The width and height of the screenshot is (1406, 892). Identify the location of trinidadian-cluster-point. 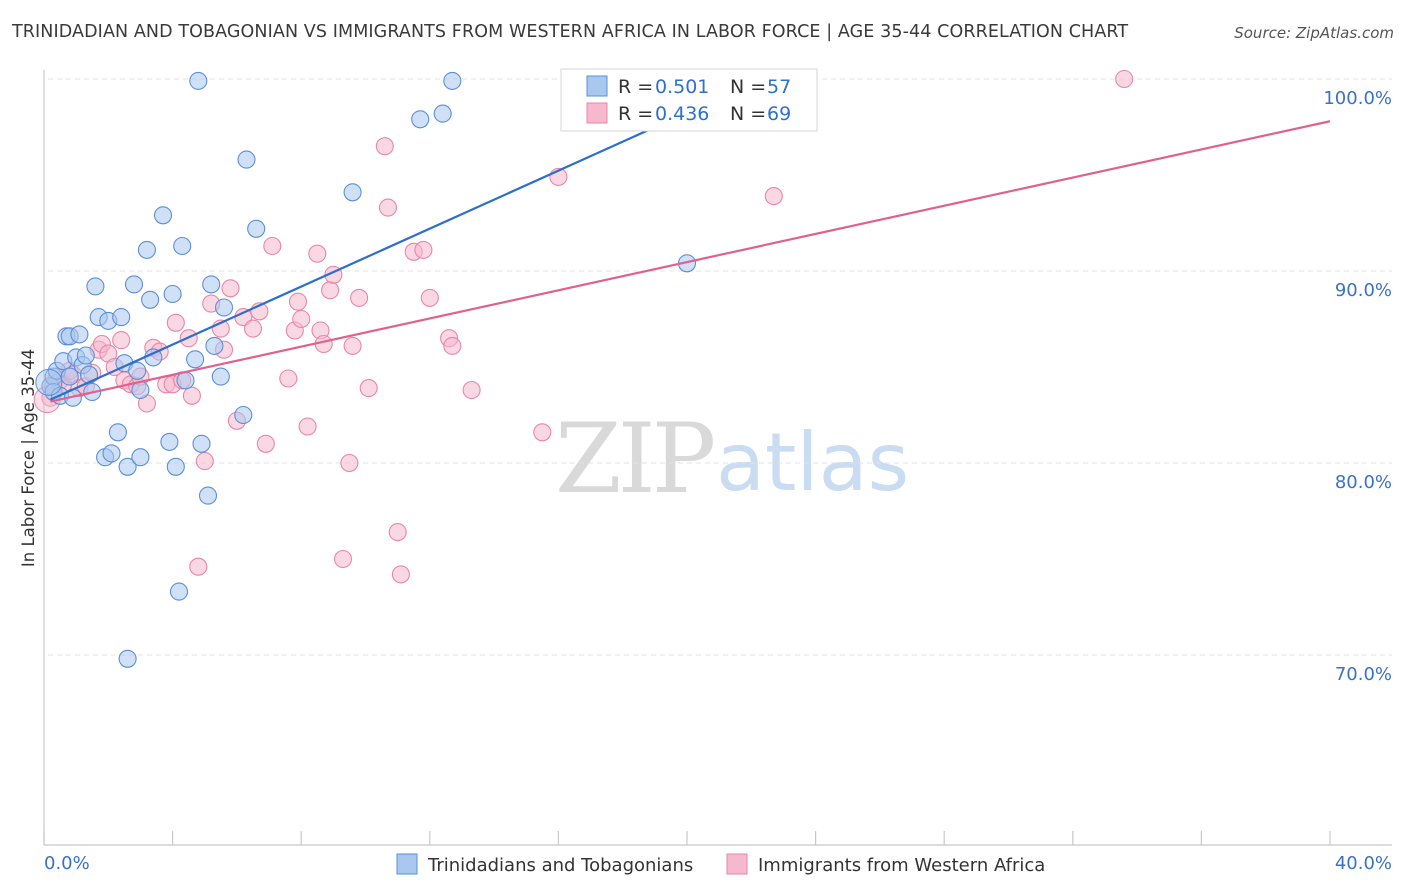
(49, 382).